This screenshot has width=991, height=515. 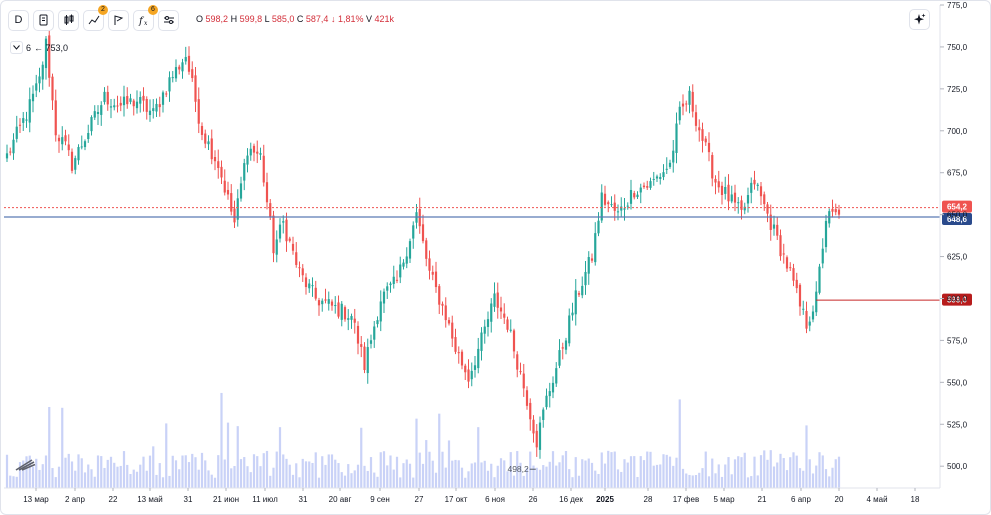 What do you see at coordinates (571, 499) in the screenshot?
I see `x-tick-label: 16 дек` at bounding box center [571, 499].